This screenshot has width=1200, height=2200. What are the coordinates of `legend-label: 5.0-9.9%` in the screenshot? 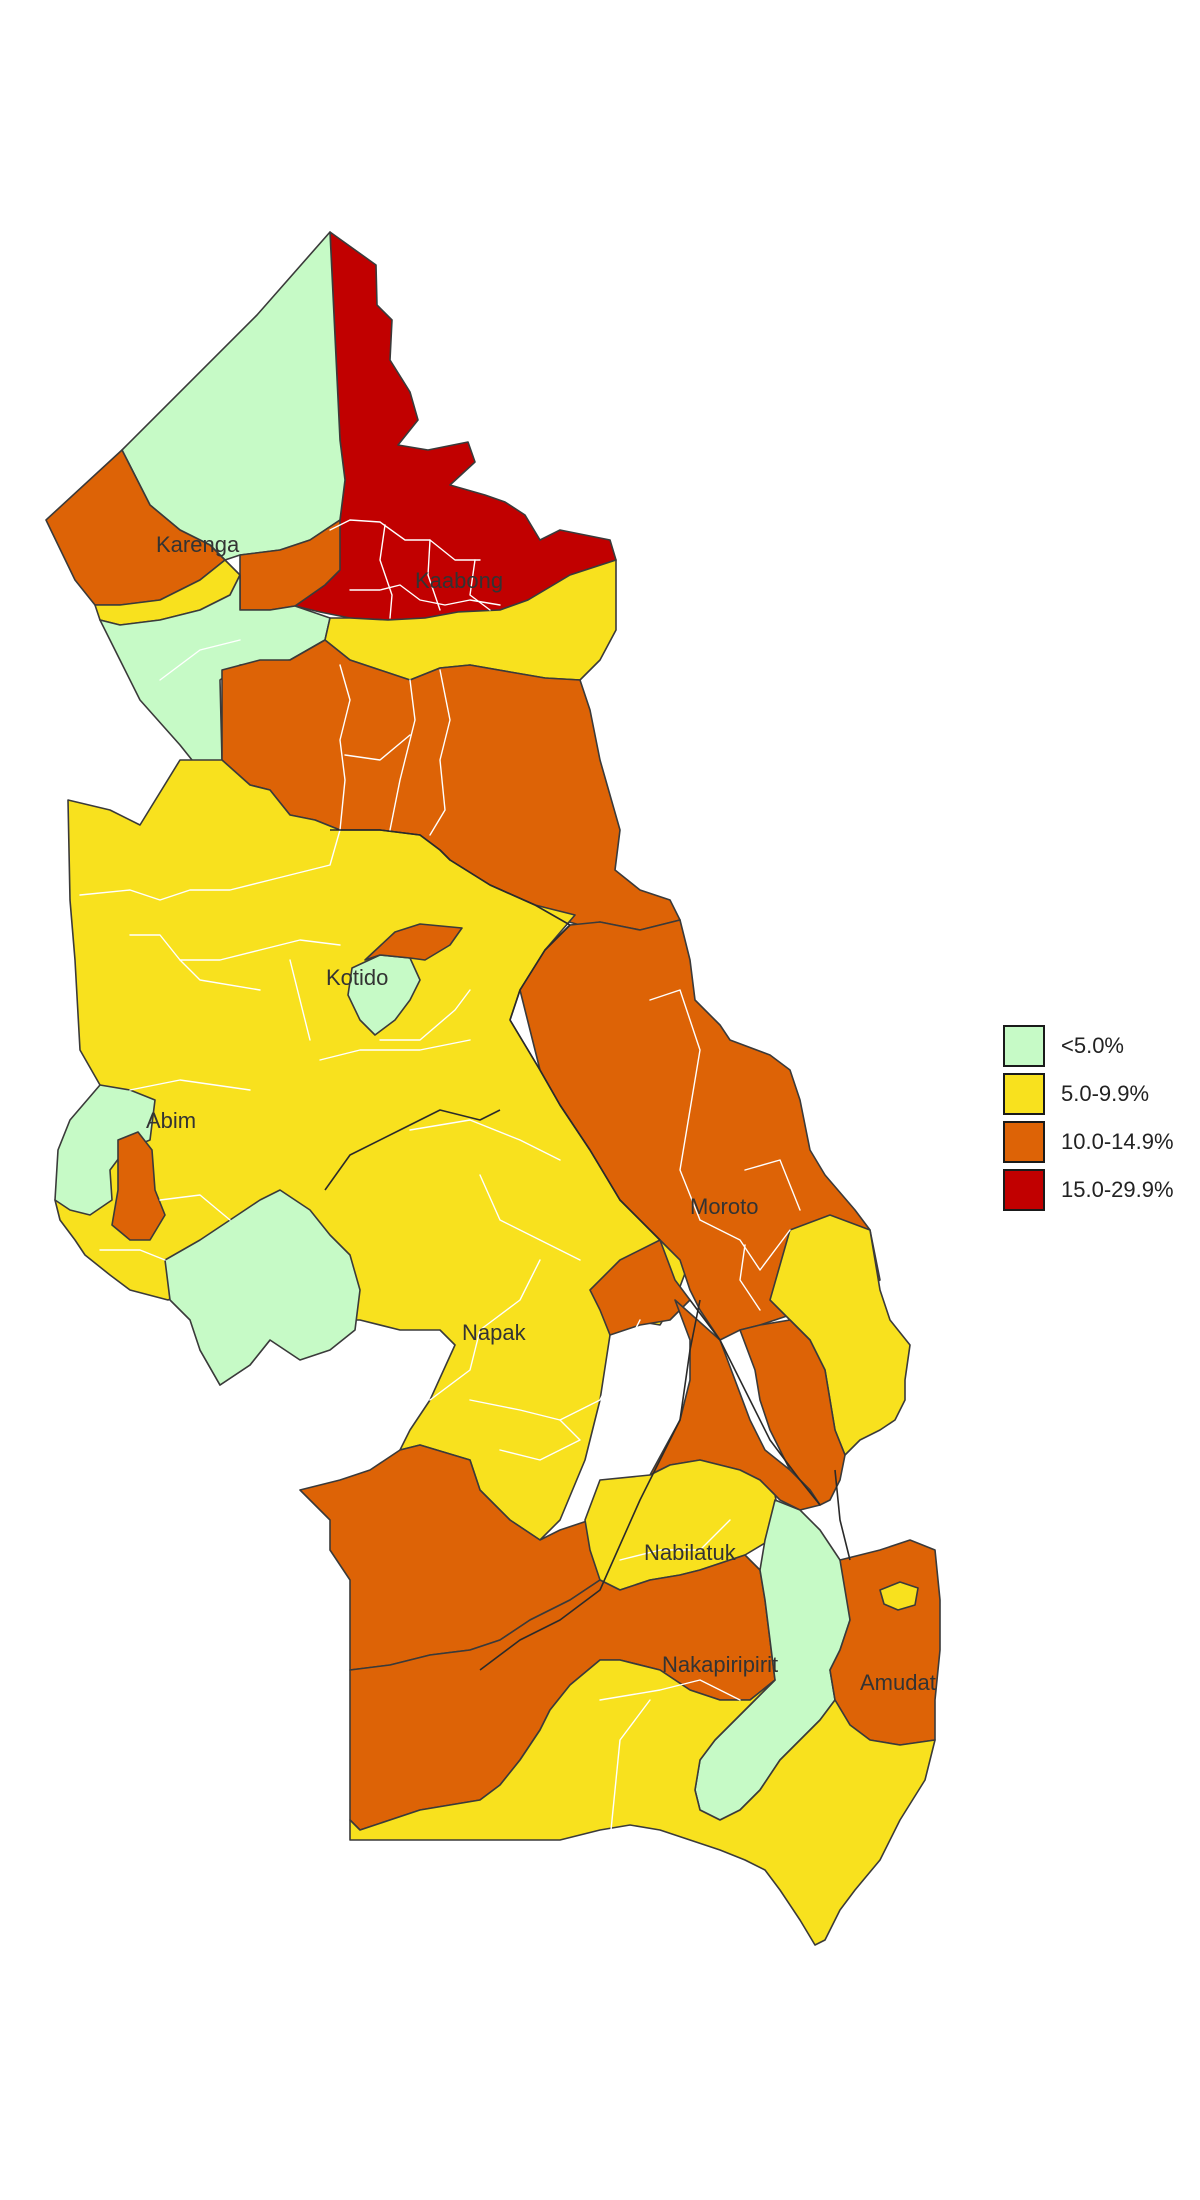 It's located at (1105, 1093).